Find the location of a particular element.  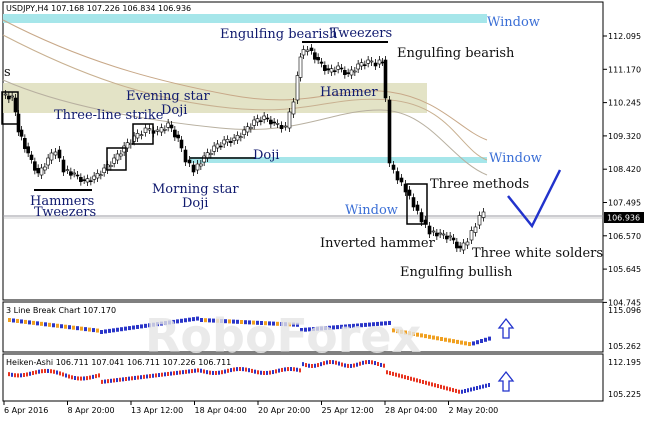

annotation-window-mid: Window is located at coordinates (515, 158).